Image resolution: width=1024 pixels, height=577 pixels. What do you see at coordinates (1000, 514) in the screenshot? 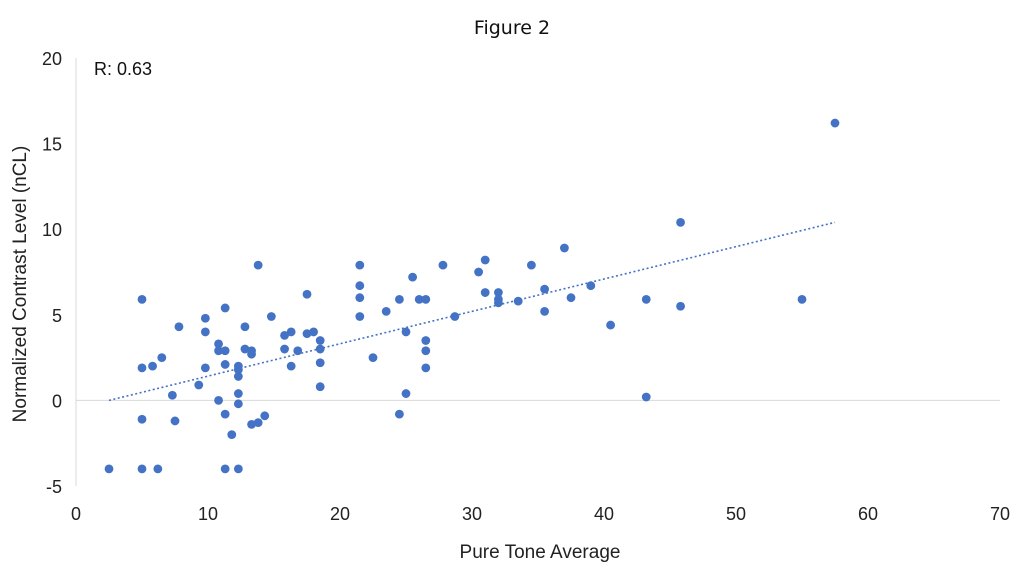
I see `x-tick-label: 70` at bounding box center [1000, 514].